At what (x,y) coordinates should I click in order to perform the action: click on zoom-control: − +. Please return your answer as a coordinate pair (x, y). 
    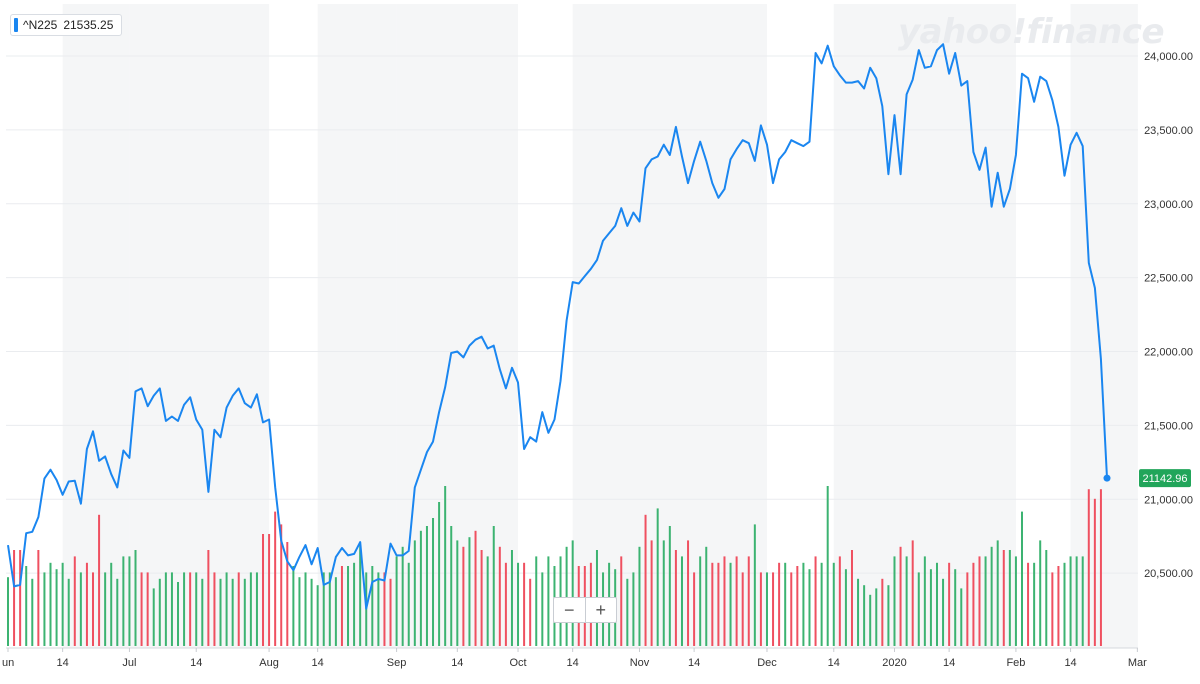
    Looking at the image, I should click on (585, 610).